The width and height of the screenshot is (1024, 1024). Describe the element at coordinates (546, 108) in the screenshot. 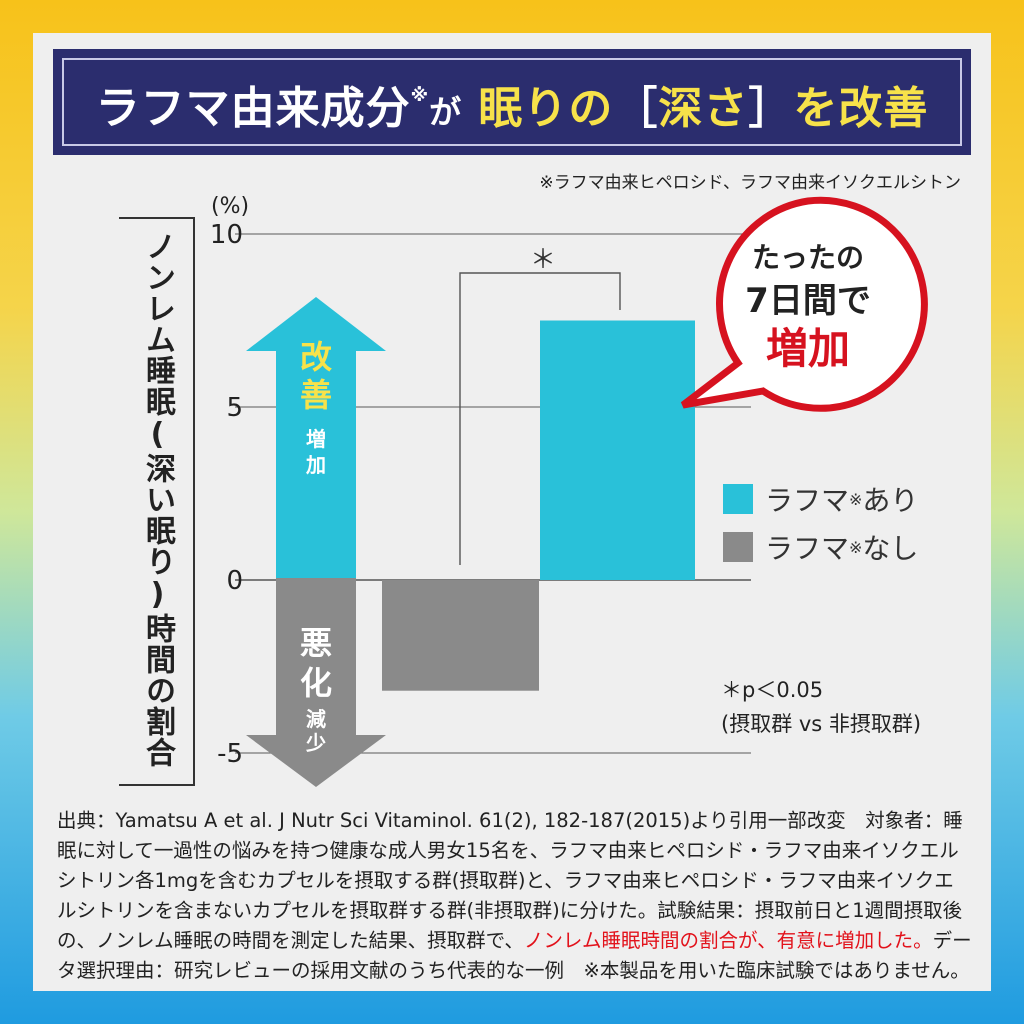

I see `banner-part3: 眠りの` at that location.